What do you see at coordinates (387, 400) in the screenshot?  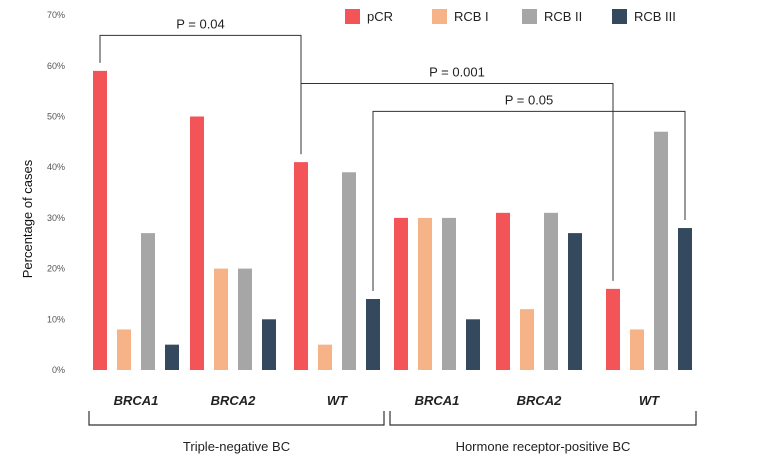 I see `category-labels: BRCA1 BRCA2 WT BRCA1 BRCA2 WT` at bounding box center [387, 400].